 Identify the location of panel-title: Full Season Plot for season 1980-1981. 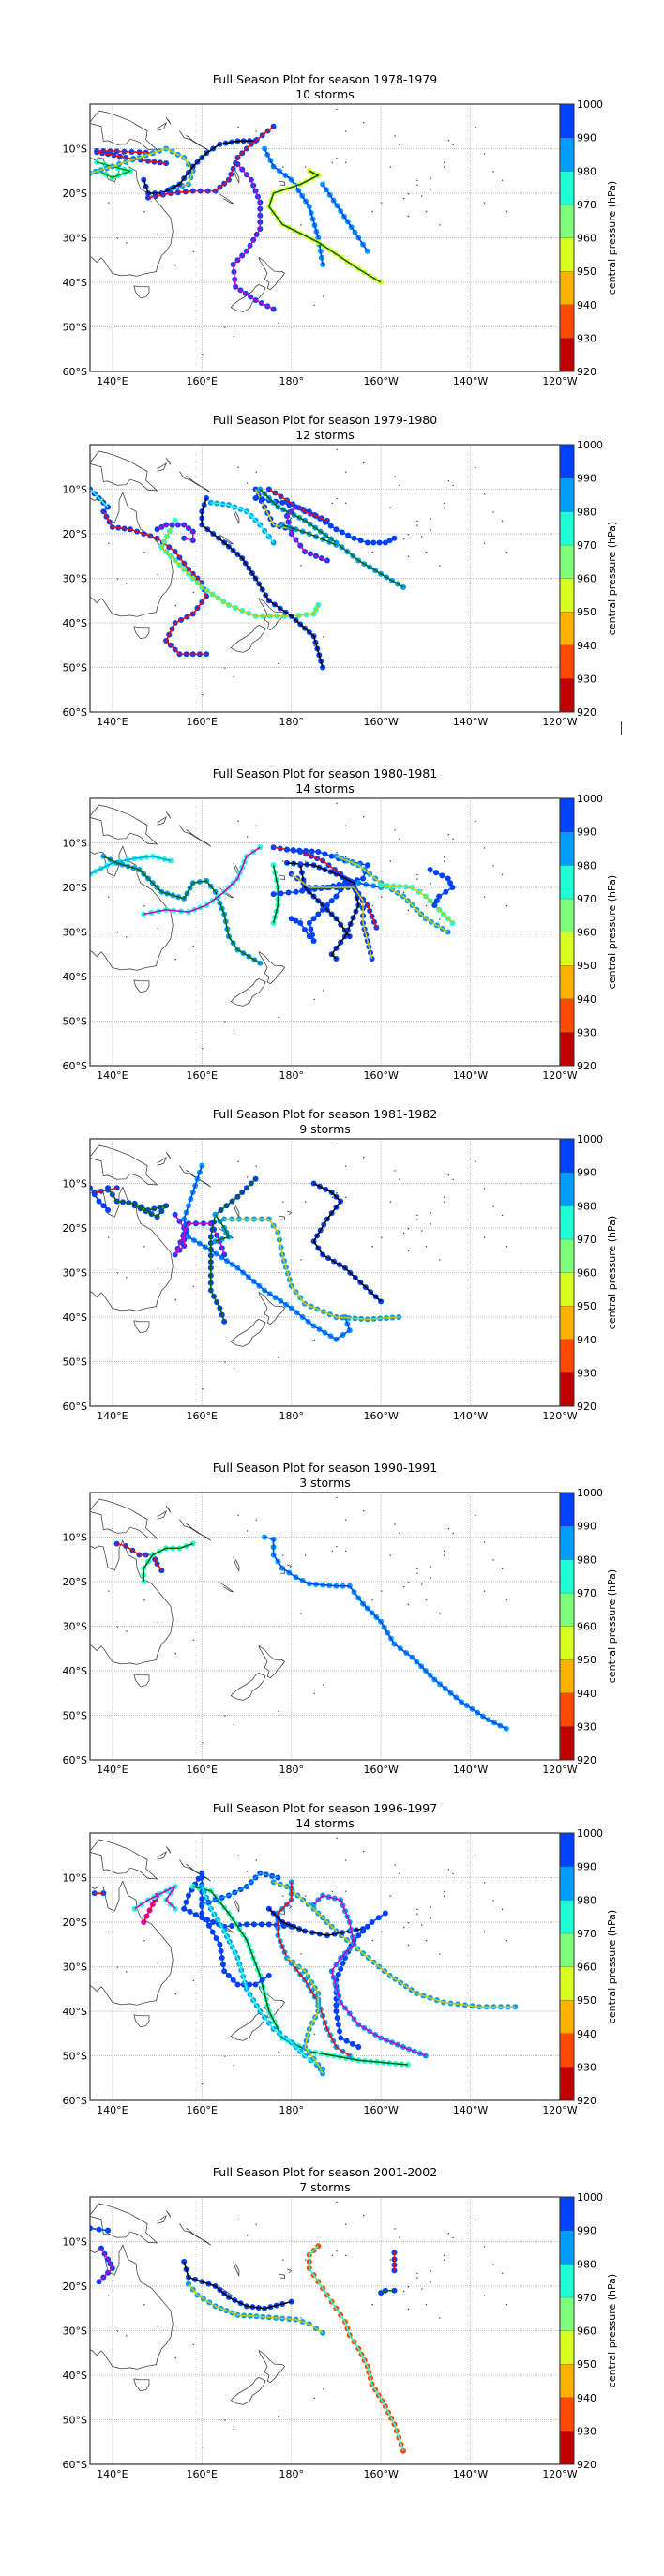
(325, 773).